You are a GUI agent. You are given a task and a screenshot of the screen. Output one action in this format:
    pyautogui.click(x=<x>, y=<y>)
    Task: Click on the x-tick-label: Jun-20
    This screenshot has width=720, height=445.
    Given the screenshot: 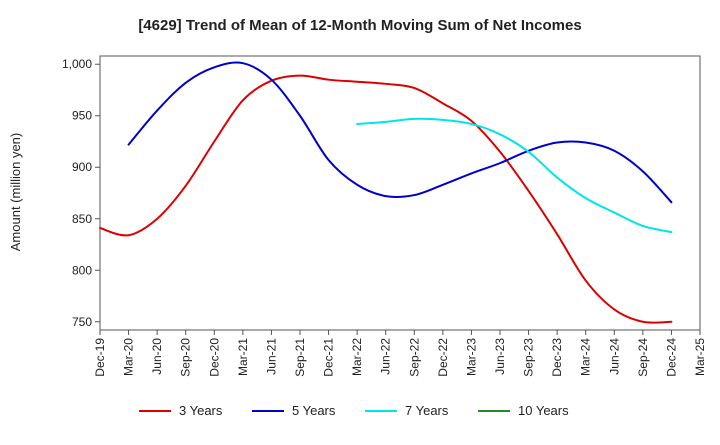 What is the action you would take?
    pyautogui.click(x=157, y=356)
    